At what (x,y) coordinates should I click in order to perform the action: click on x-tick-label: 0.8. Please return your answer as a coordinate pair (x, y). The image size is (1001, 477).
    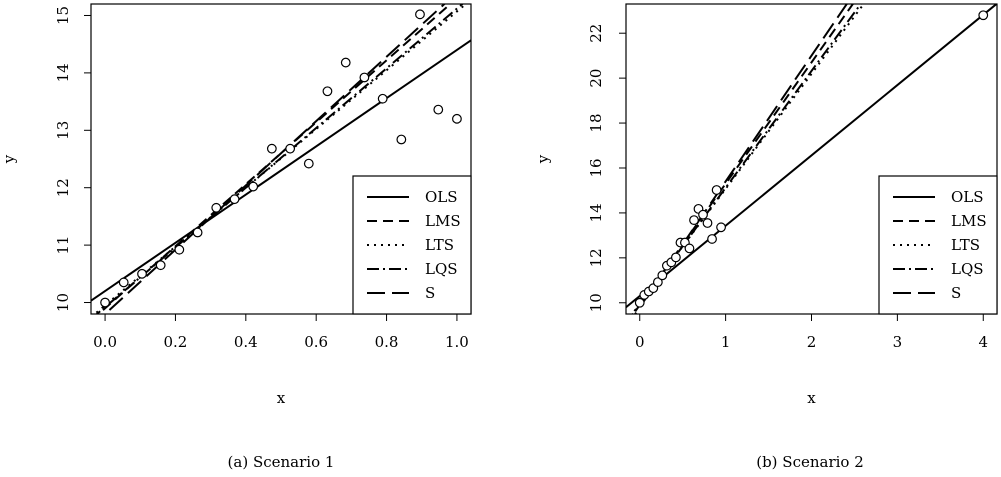
    Looking at the image, I should click on (387, 342).